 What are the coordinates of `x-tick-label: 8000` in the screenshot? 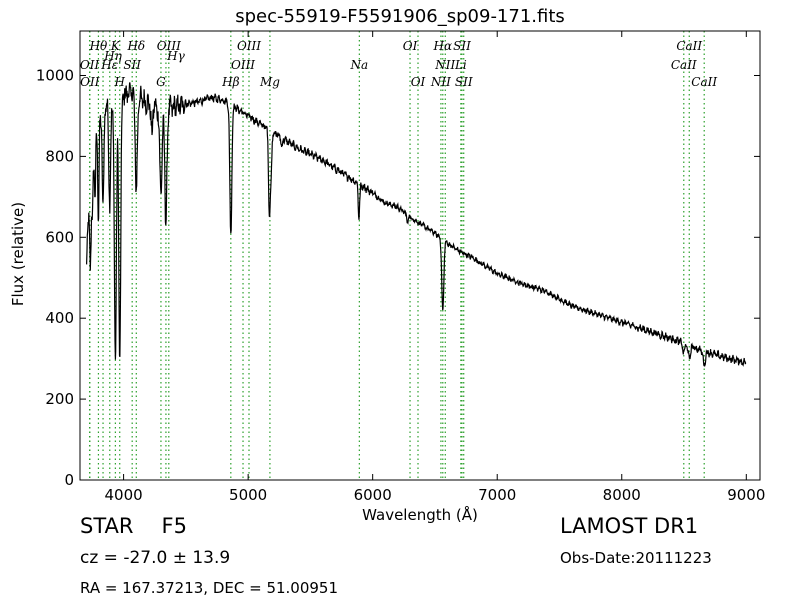 It's located at (622, 495).